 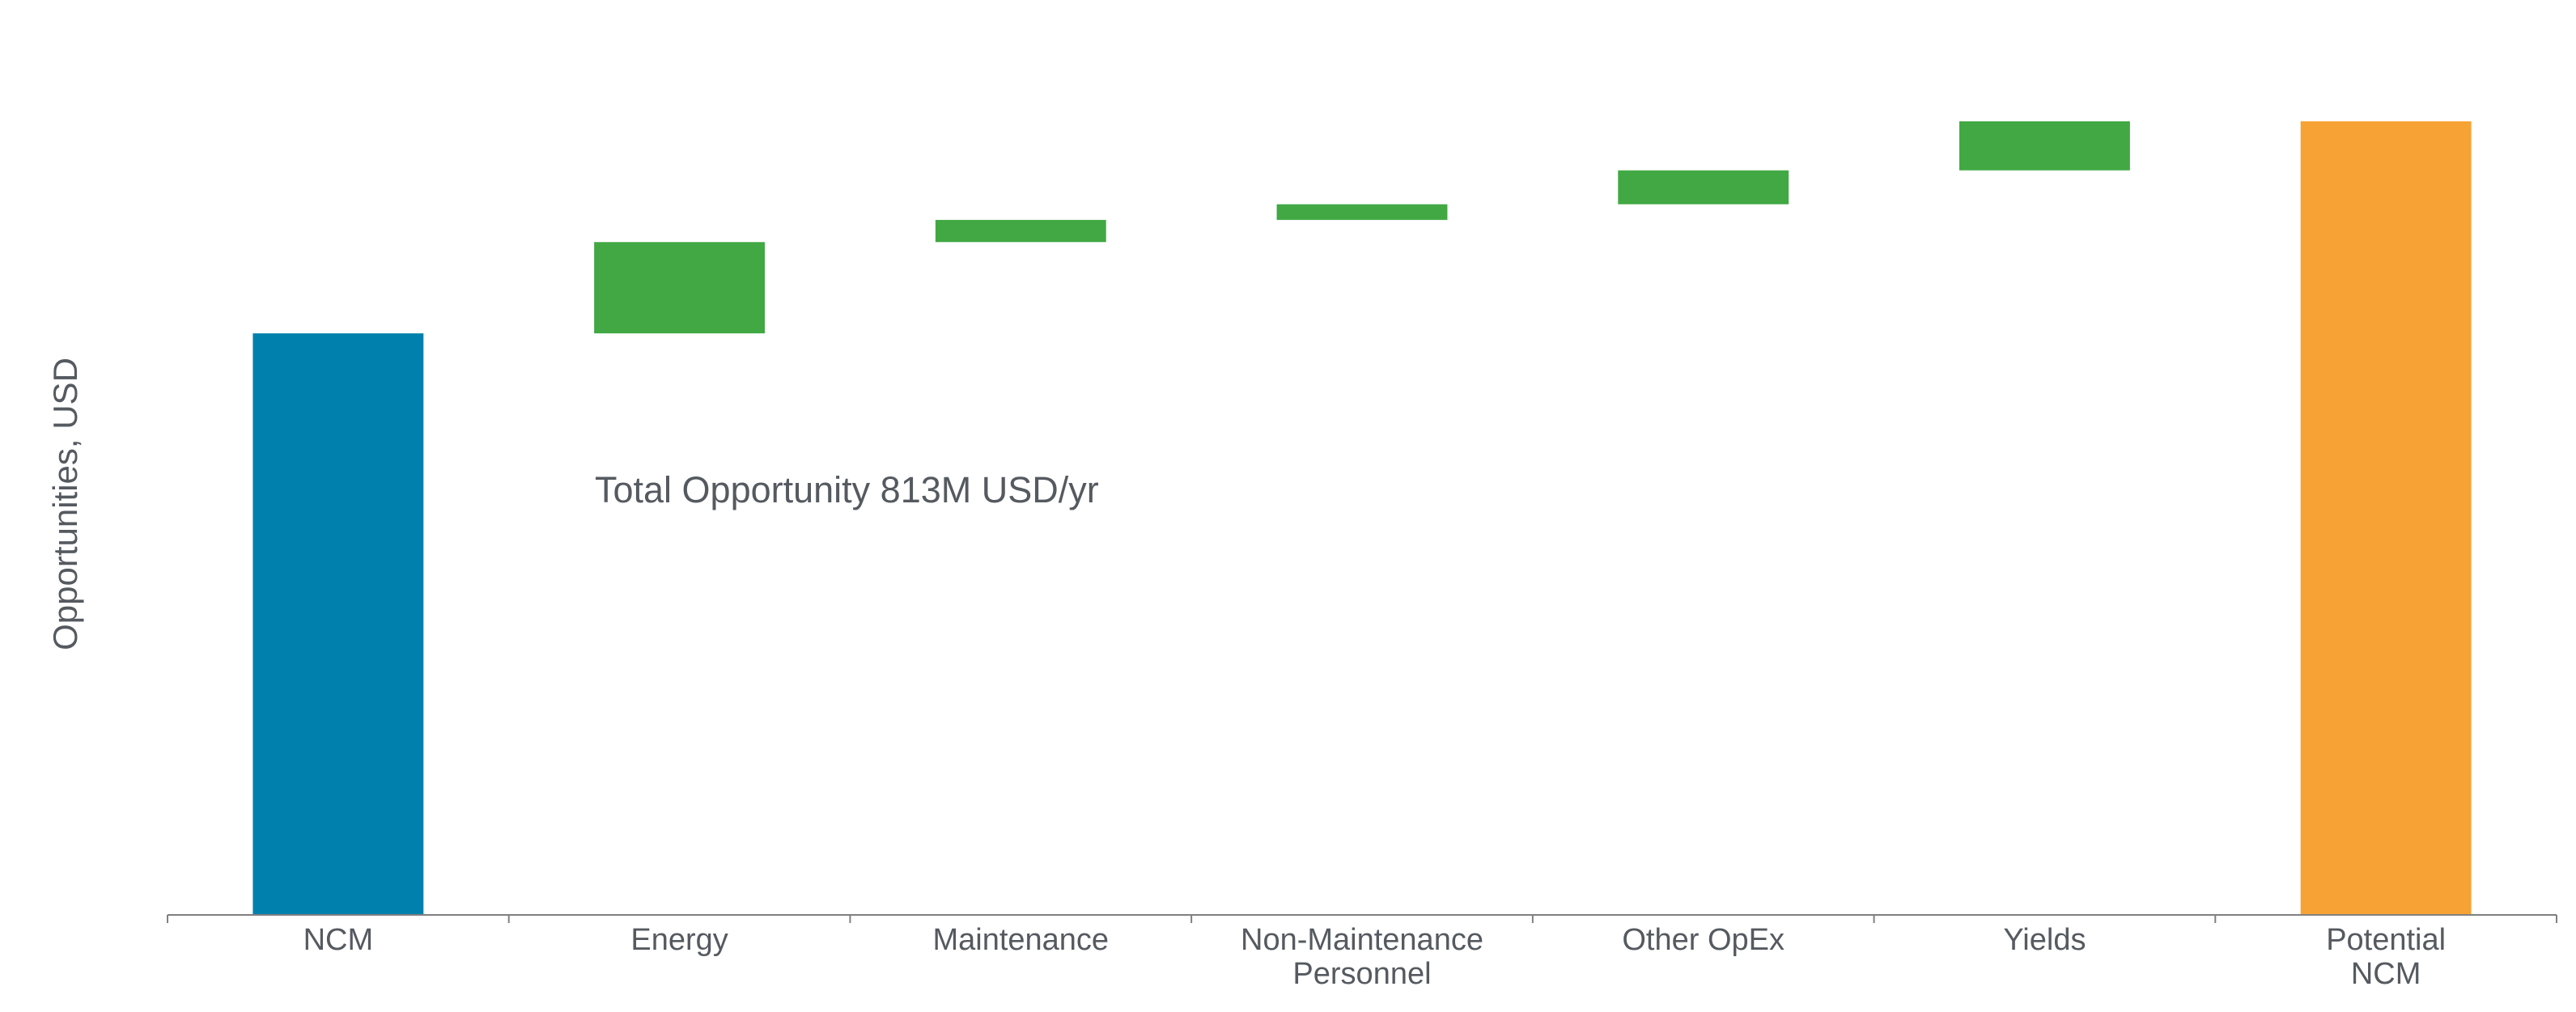 I want to click on x-tick-label: Non-Maintenance Personnel, so click(x=1362, y=957).